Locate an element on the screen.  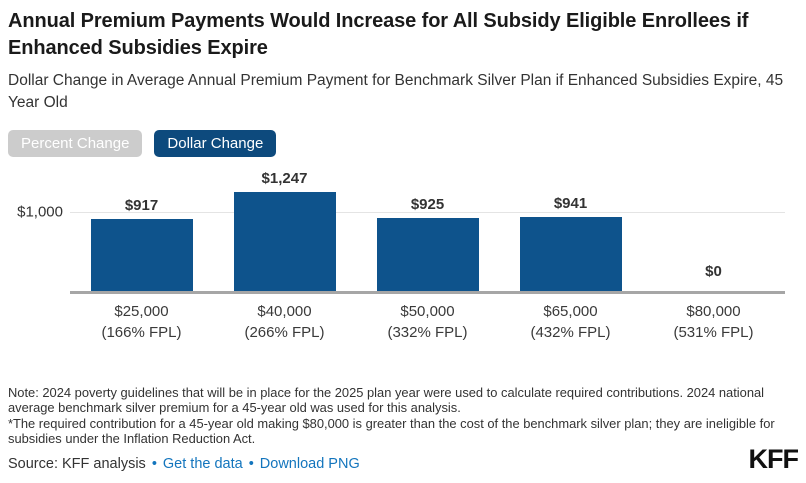
bar-slot: $0 is located at coordinates (713, 229).